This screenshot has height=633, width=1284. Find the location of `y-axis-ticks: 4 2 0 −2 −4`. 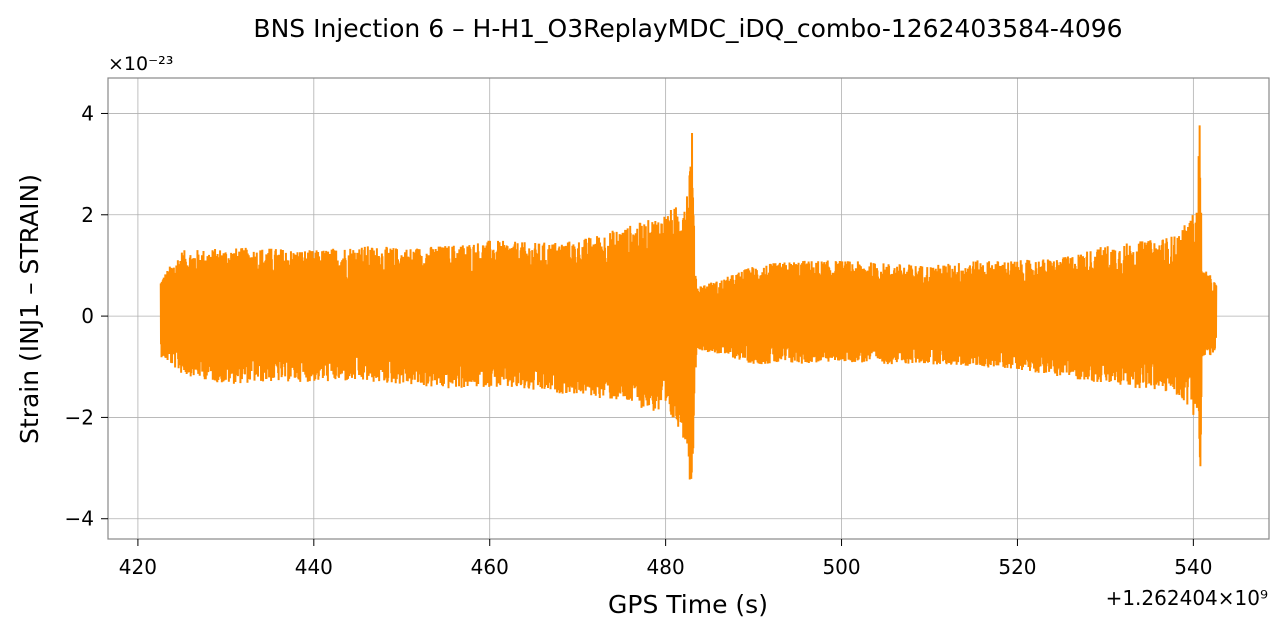

y-axis-ticks: 4 2 0 −2 −4 is located at coordinates (86, 316).